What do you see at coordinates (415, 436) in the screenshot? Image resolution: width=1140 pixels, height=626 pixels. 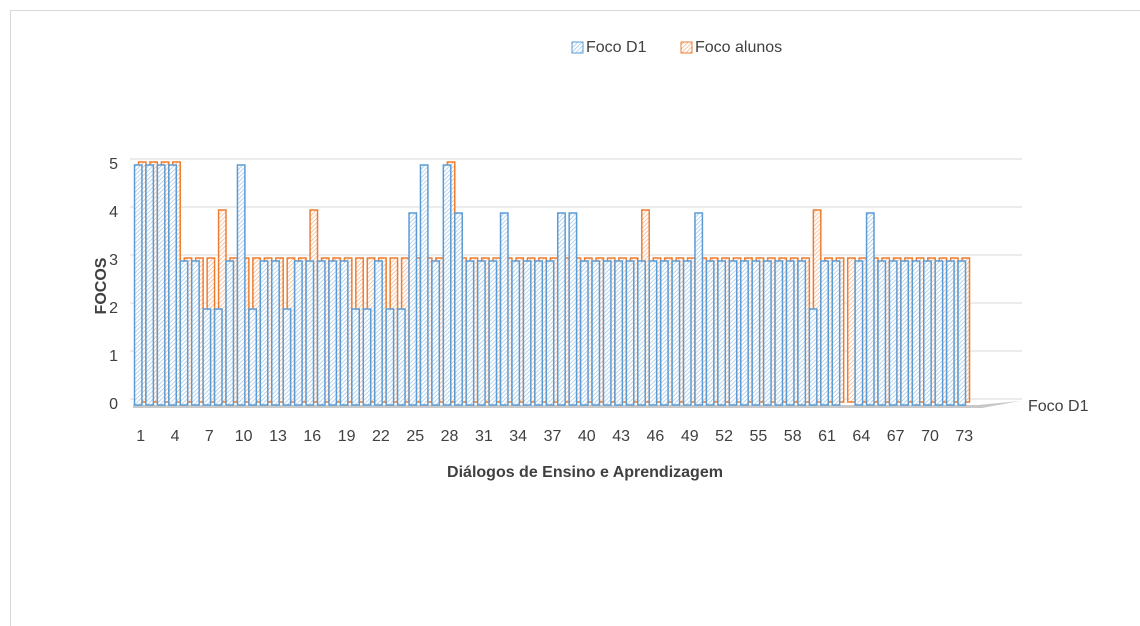 I see `x-tick-label: 25` at bounding box center [415, 436].